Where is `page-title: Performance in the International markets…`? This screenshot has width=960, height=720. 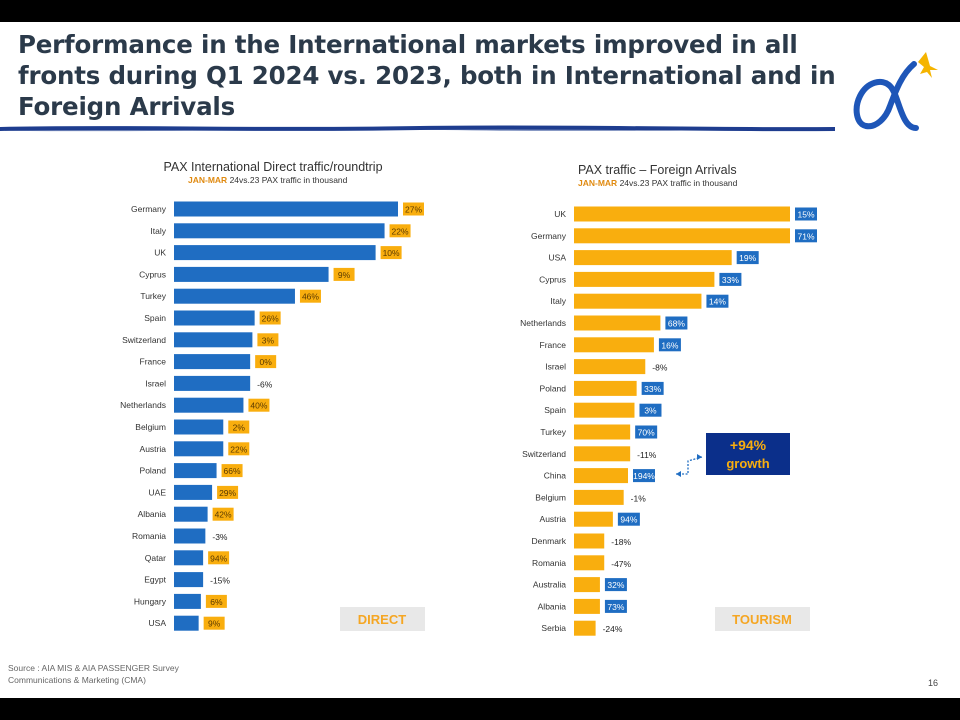 page-title: Performance in the International markets… is located at coordinates (427, 75).